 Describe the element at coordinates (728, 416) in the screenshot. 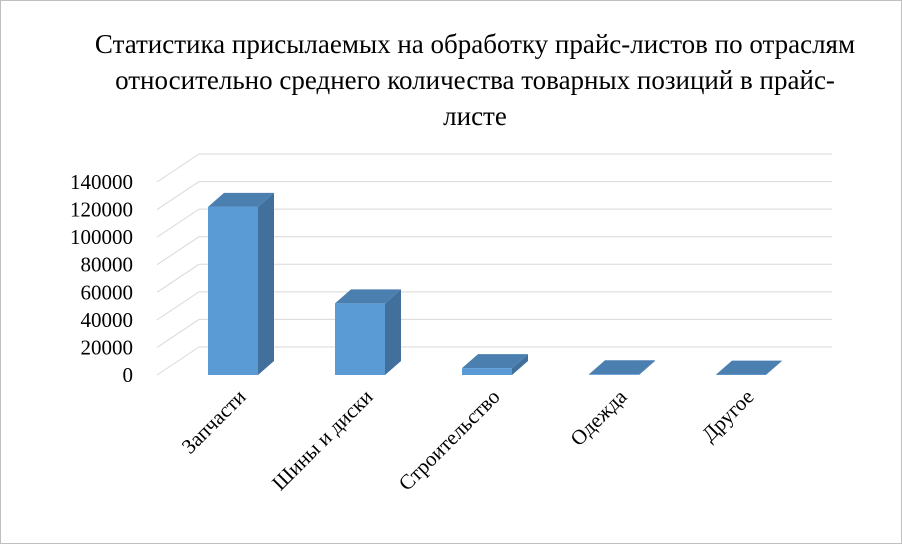

I see `x-tick-label: Другое` at that location.